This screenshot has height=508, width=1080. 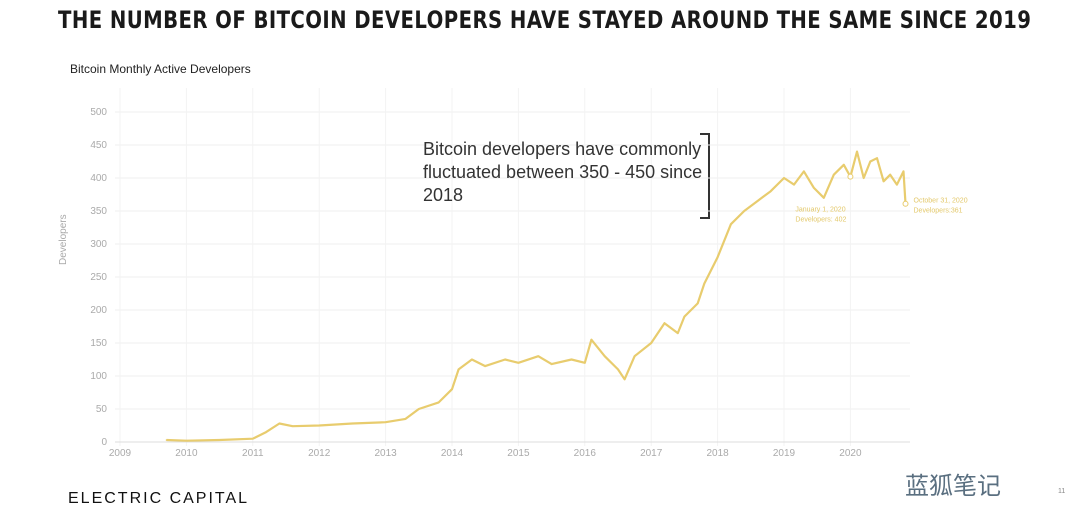 I want to click on x-tick-label: 2015, so click(x=518, y=453).